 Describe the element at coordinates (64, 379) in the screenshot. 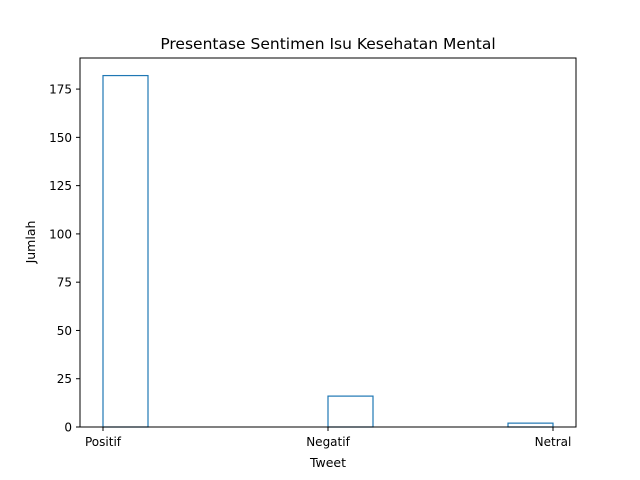

I see `y-tick-label: 25` at that location.